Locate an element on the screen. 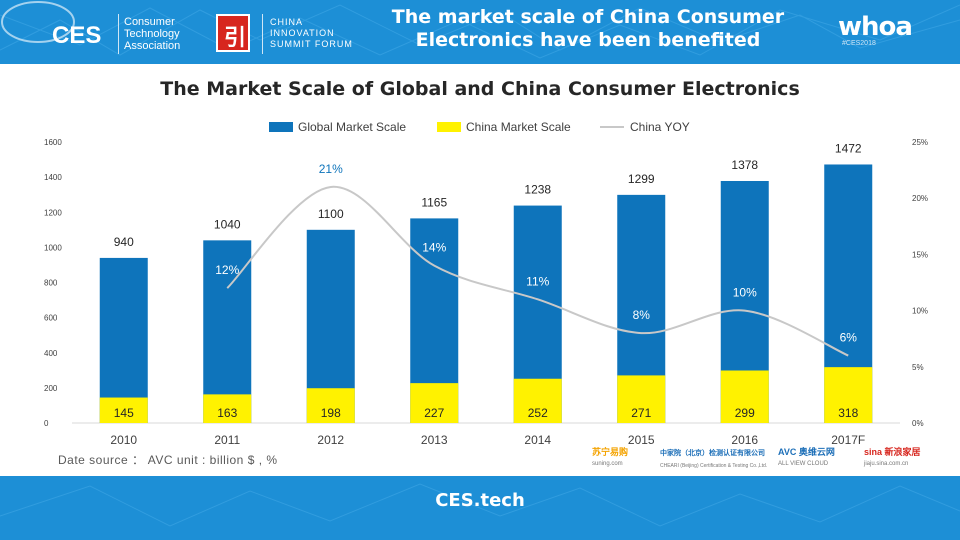  forum-logo-text: CHINA INNOVATION SUMMIT FORUM is located at coordinates (311, 33).